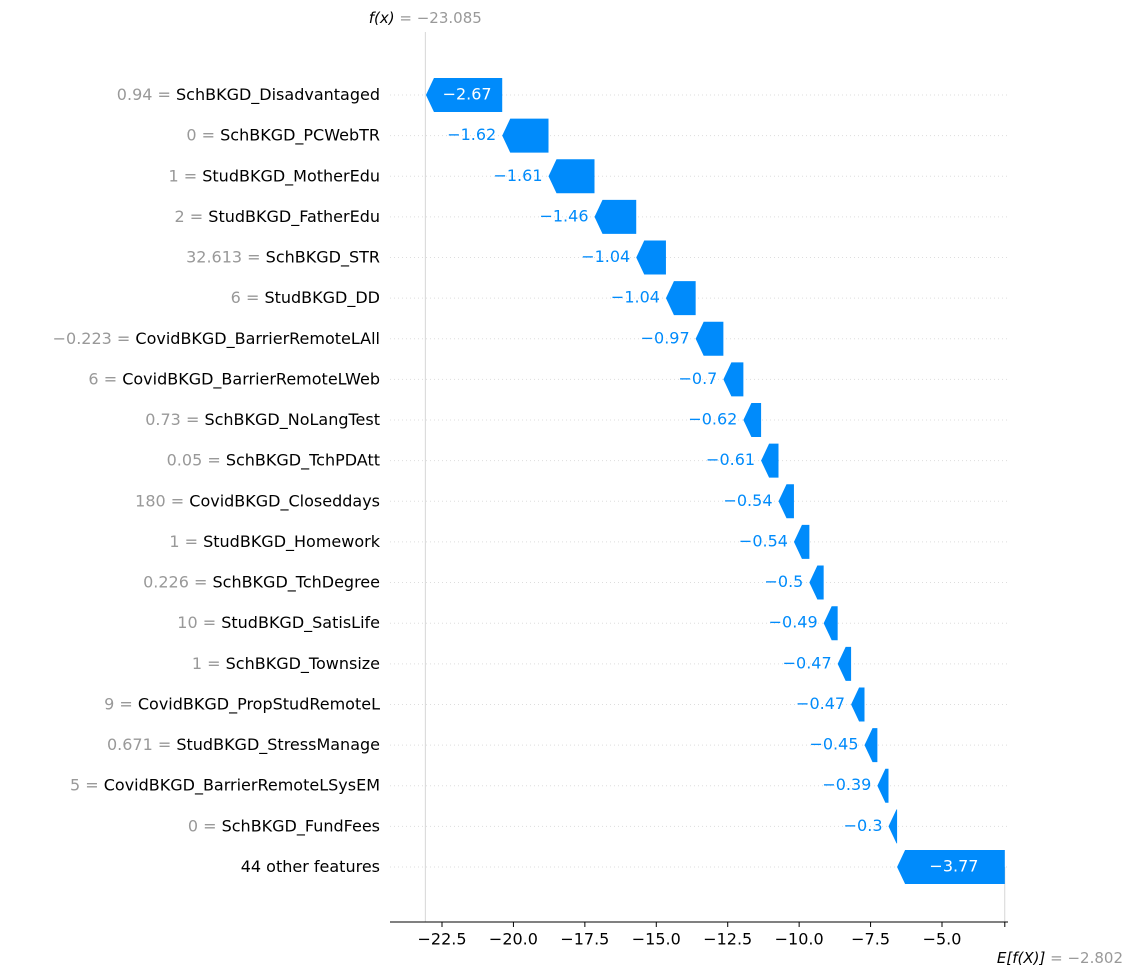  Describe the element at coordinates (513, 939) in the screenshot. I see `x-tick-label: −20.0` at that location.